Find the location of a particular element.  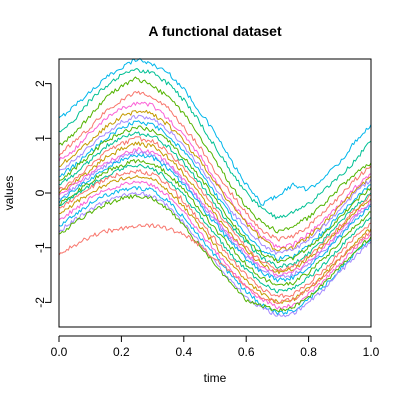

y-tick-label: 0 is located at coordinates (40, 192).